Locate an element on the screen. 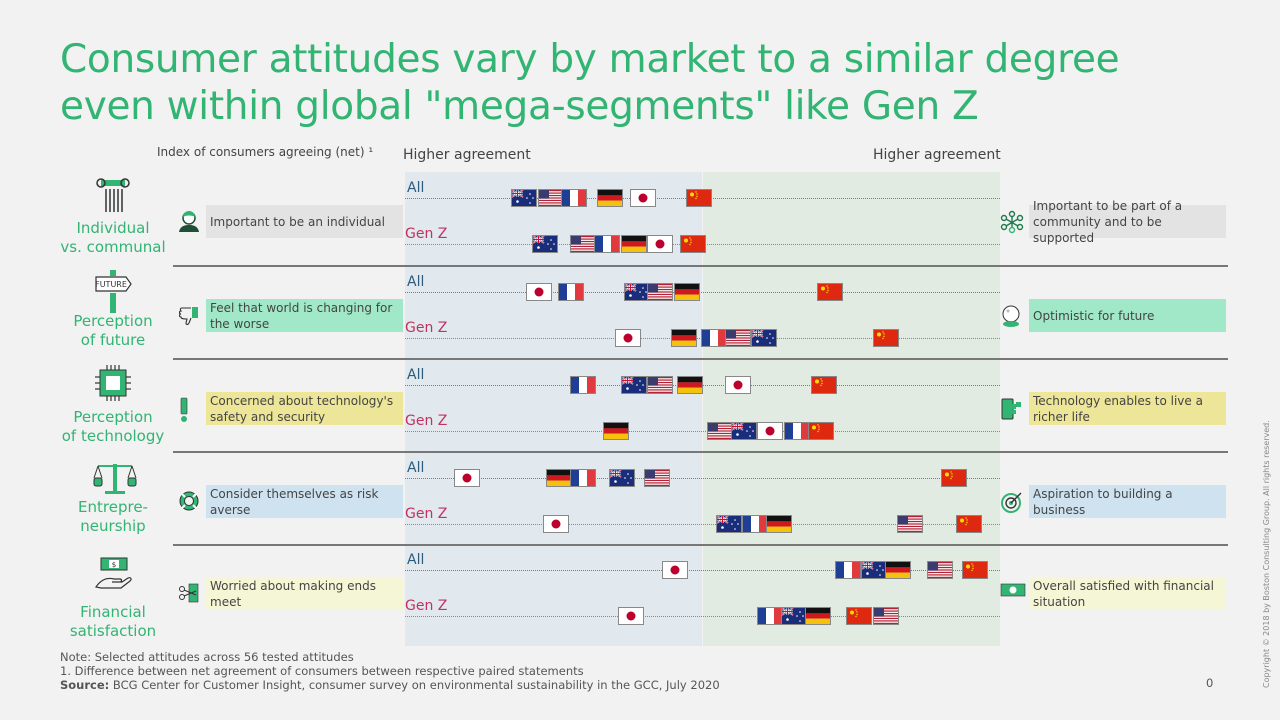 Image resolution: width=1280 pixels, height=720 pixels. money-hand-icon: $ is located at coordinates (113, 576).